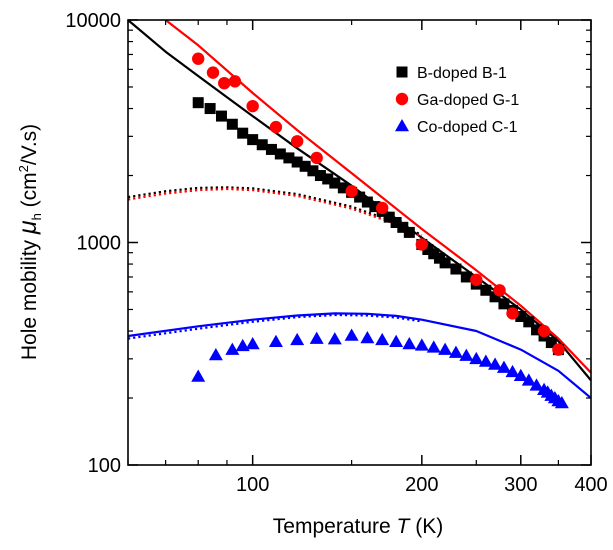  I want to click on x-tick-label: 100, so click(252, 485).